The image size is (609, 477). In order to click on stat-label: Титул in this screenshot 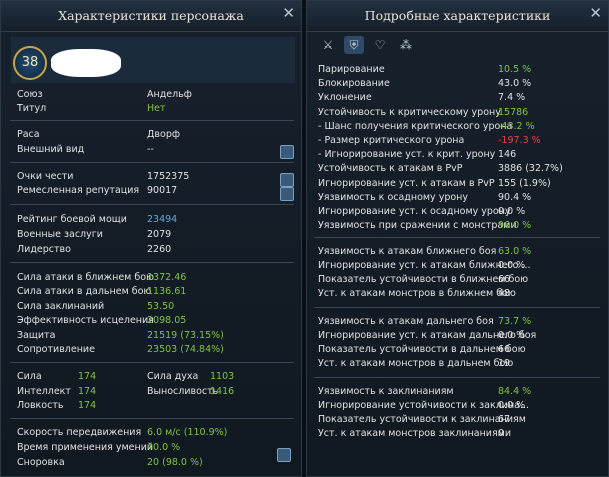, I will do `click(32, 108)`.